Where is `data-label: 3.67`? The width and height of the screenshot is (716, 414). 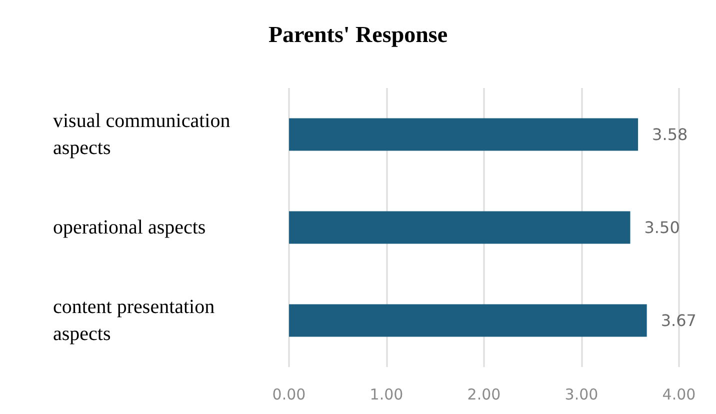 data-label: 3.67 is located at coordinates (678, 320).